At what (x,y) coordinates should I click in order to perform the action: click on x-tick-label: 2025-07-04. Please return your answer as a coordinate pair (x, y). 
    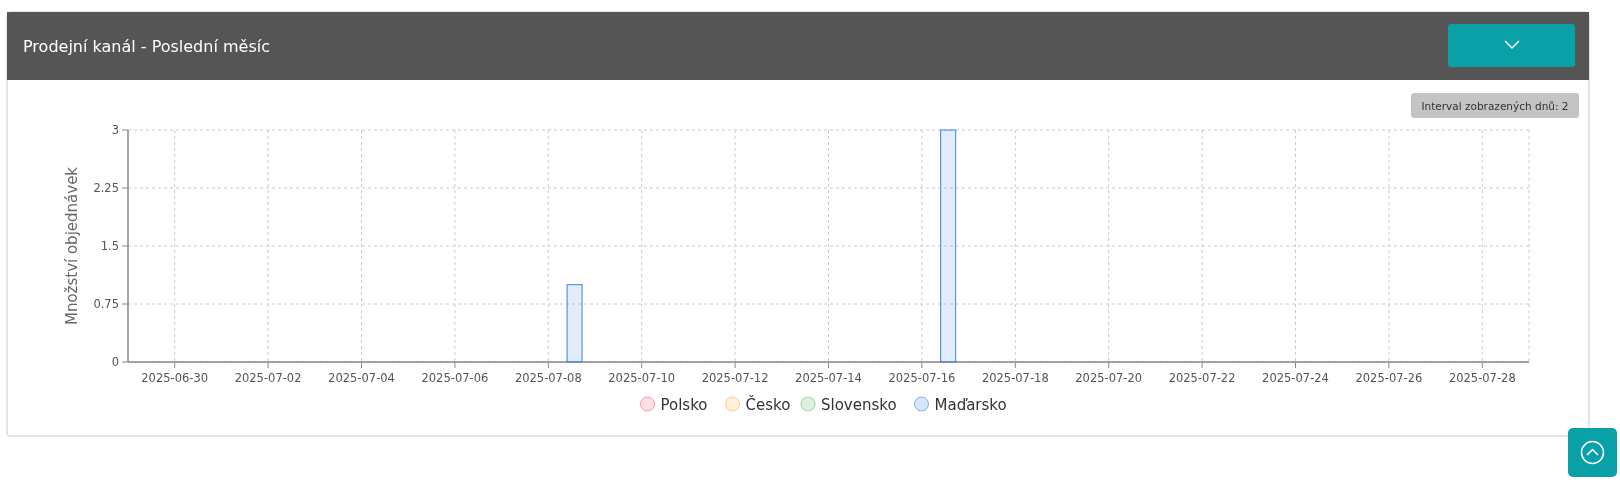
    Looking at the image, I should click on (361, 378).